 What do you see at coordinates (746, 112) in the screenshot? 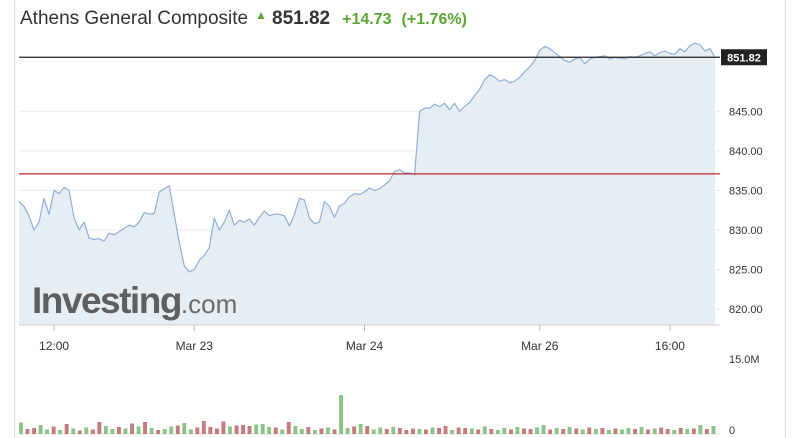
I see `y-tick-label: 845.00` at bounding box center [746, 112].